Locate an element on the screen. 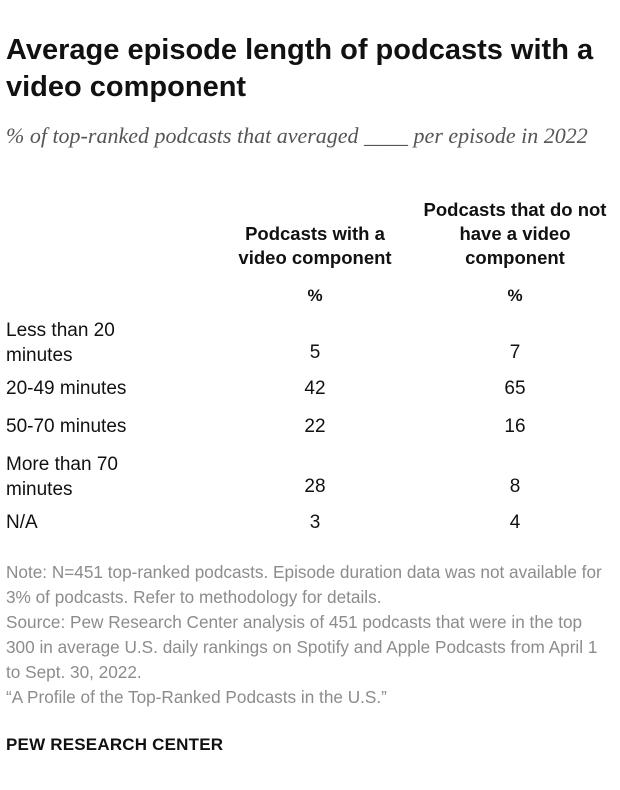 This screenshot has height=790, width=620. column-unit-video: % is located at coordinates (315, 295).